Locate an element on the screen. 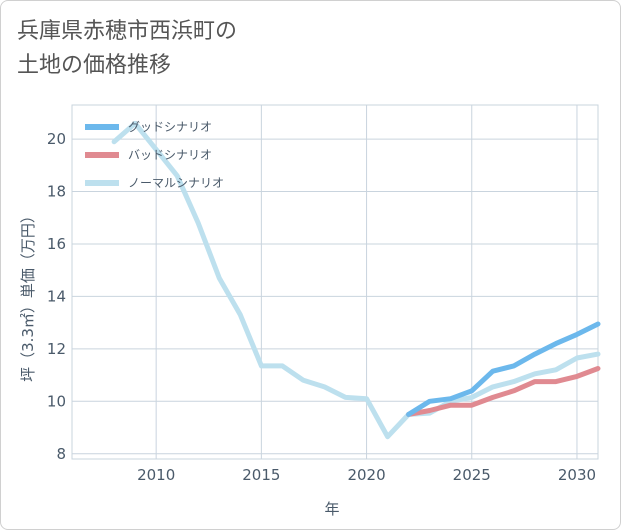 The width and height of the screenshot is (621, 531). y-tick-label: 20 is located at coordinates (56, 139).